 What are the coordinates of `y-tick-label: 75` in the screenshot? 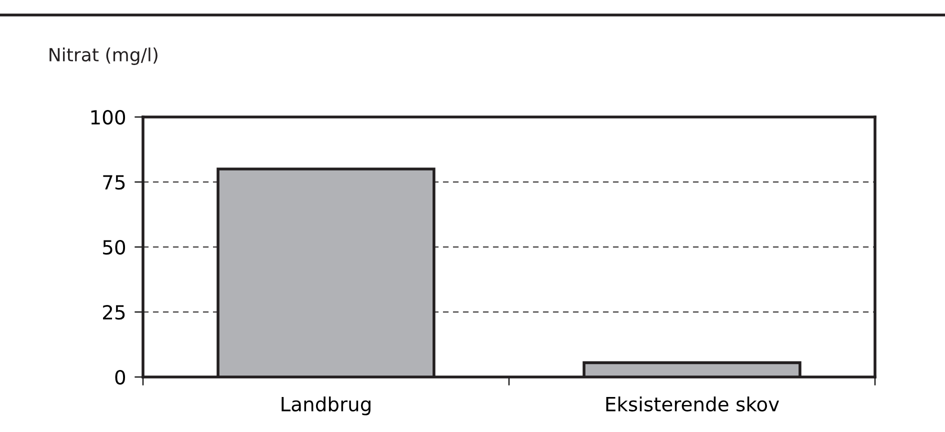 It's located at (114, 182).